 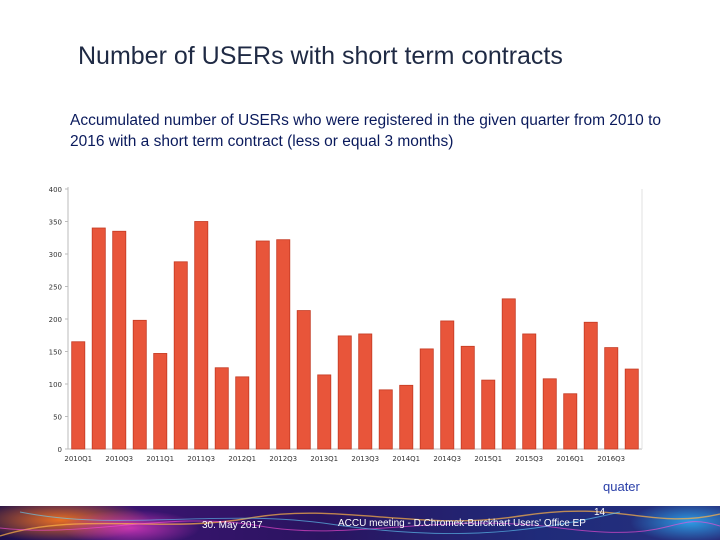 I want to click on x-tick-label: 2012Q3, so click(x=283, y=459).